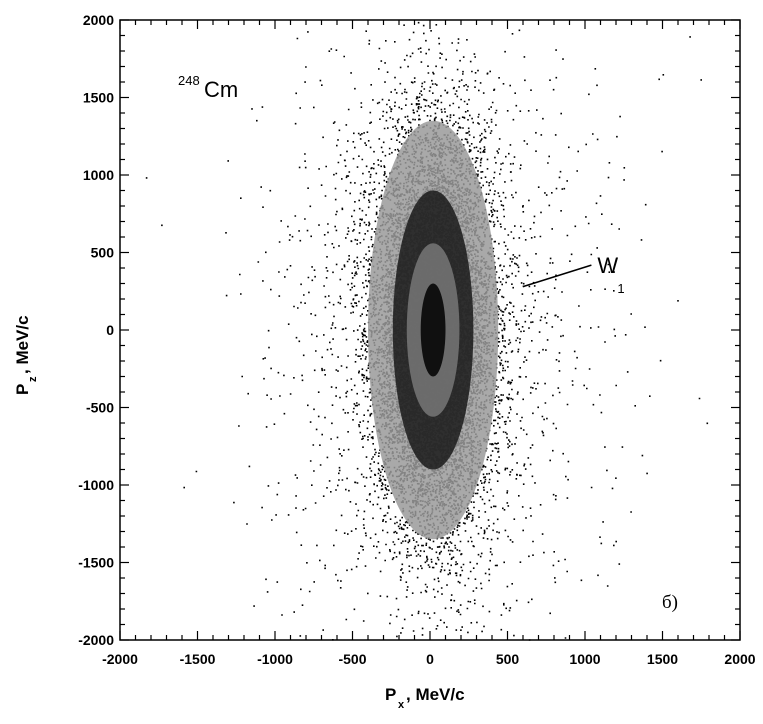 The height and width of the screenshot is (724, 763). Describe the element at coordinates (198, 659) in the screenshot. I see `x-tick-label: -1500` at that location.